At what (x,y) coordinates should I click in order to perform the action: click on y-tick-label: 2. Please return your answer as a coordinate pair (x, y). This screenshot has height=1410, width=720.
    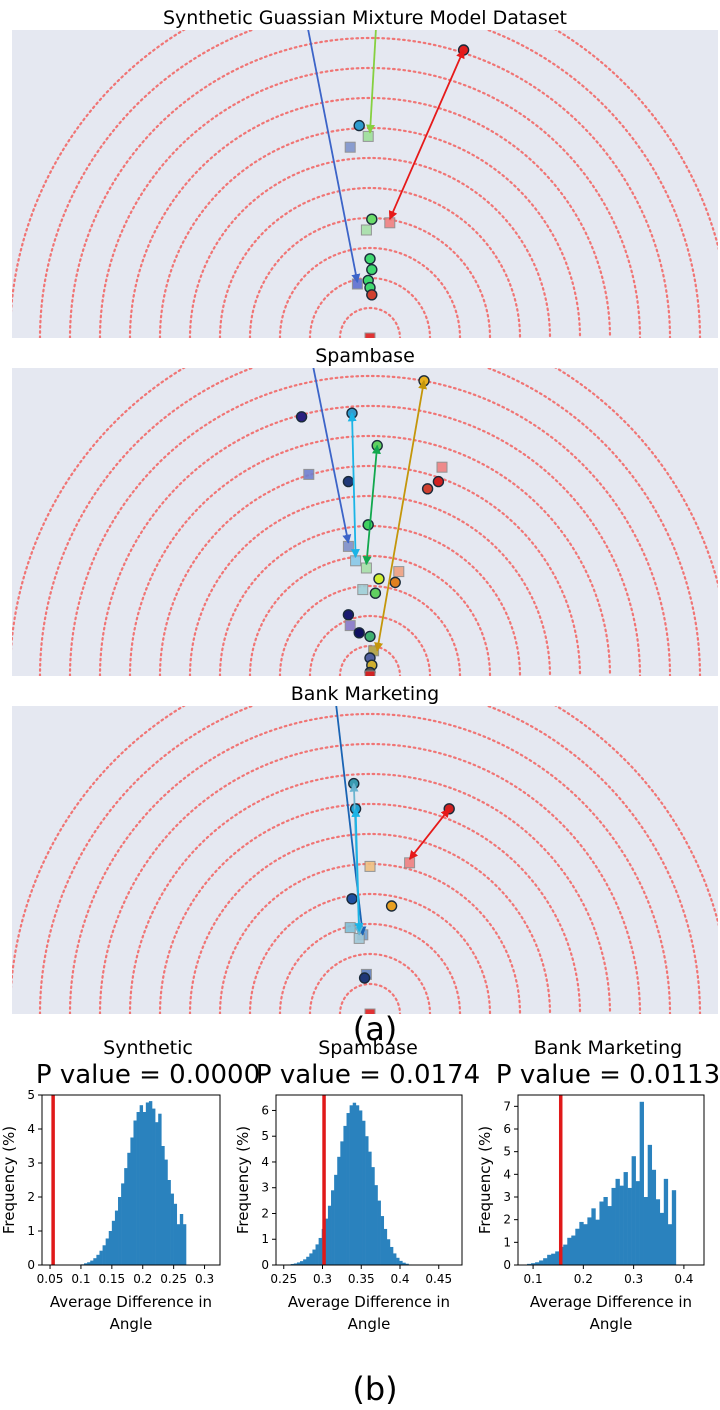
    Looking at the image, I should click on (31, 1197).